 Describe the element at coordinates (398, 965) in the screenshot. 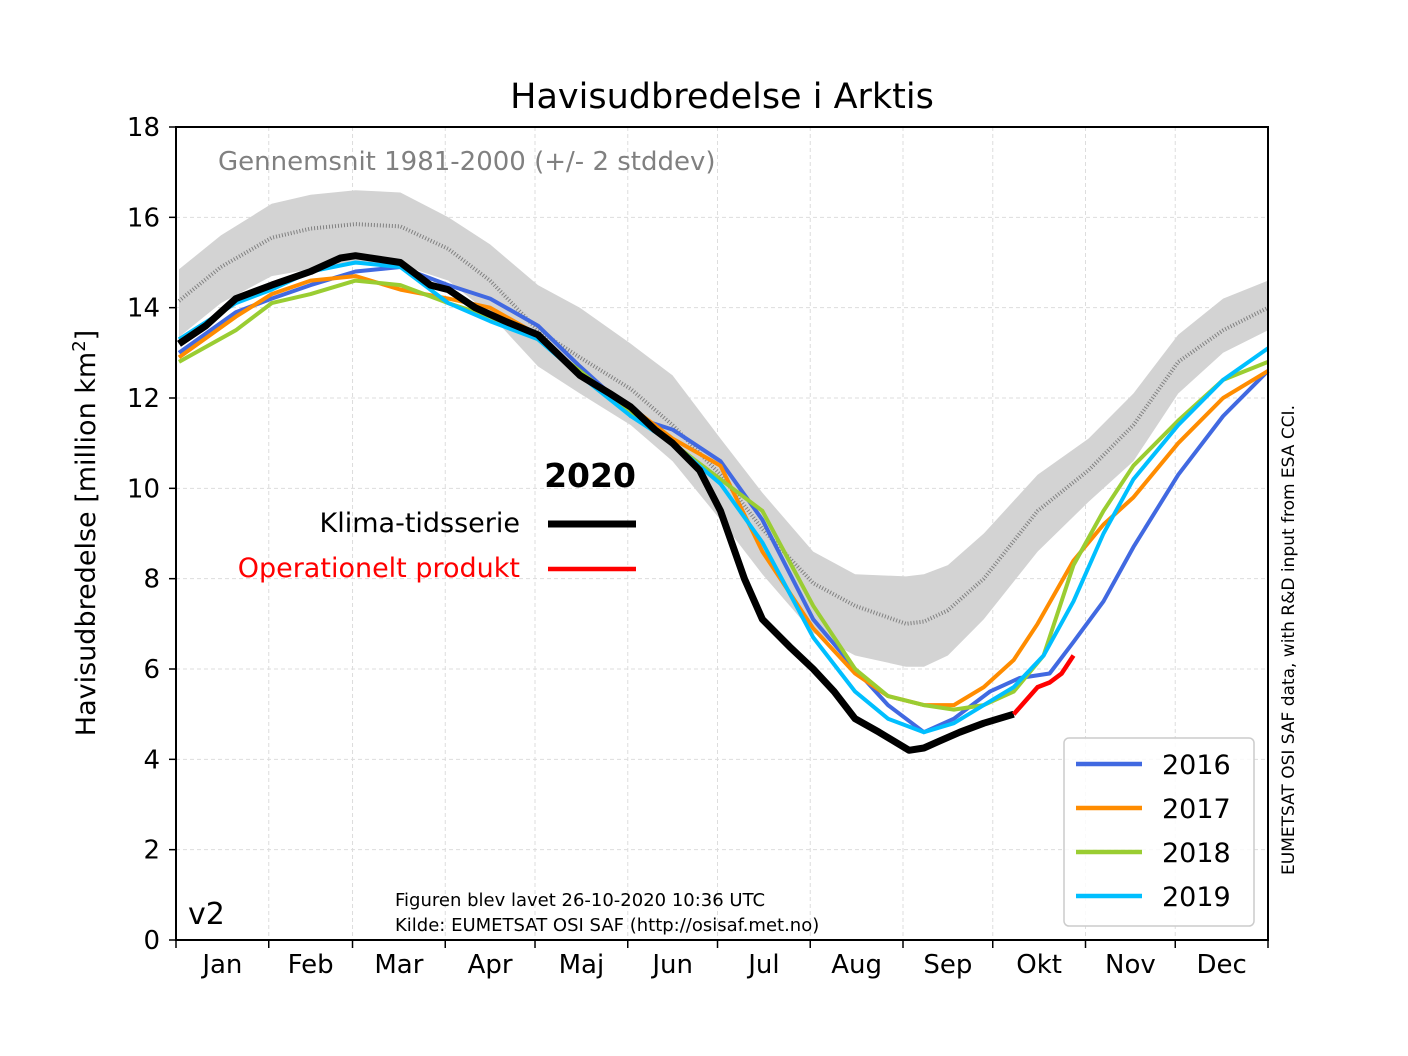

I see `month-label: Mar` at that location.